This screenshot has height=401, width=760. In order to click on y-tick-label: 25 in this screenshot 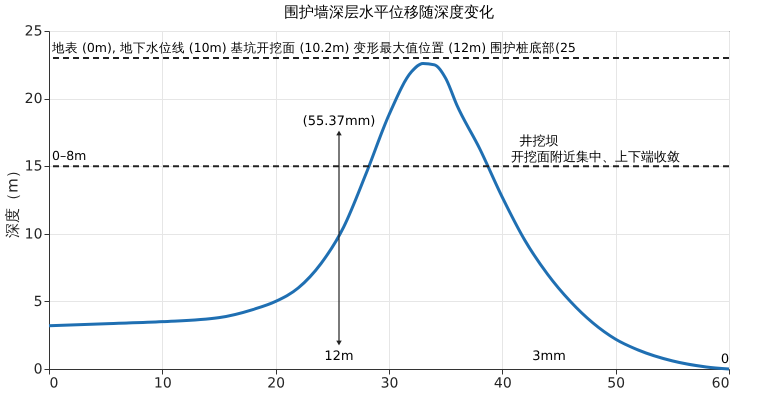, I will do `click(33, 32)`.